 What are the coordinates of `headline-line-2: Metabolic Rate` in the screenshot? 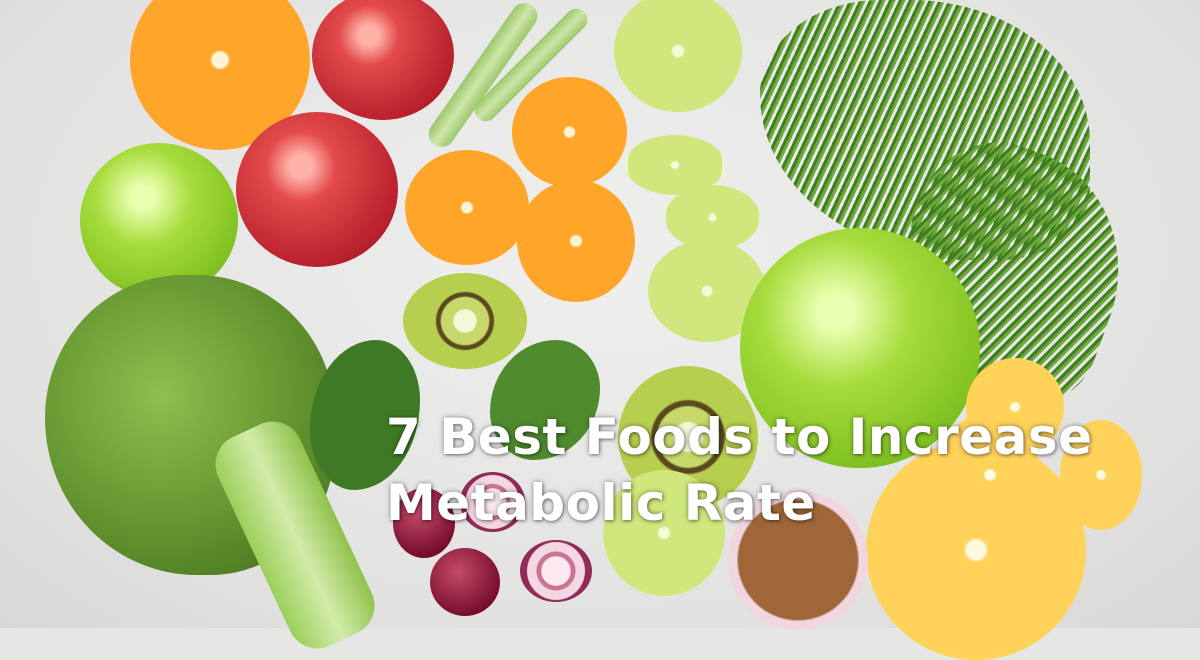 It's located at (601, 503).